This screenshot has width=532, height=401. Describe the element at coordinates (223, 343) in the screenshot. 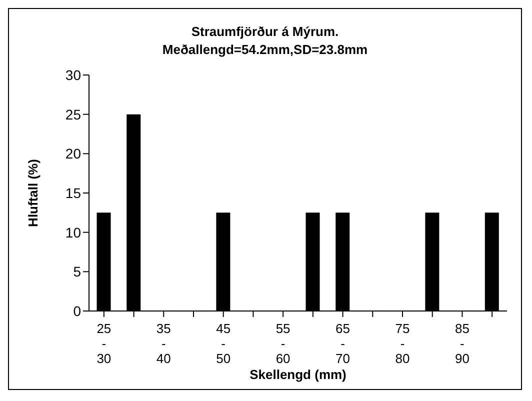

I see `x-tick-label: 45 - 50` at that location.